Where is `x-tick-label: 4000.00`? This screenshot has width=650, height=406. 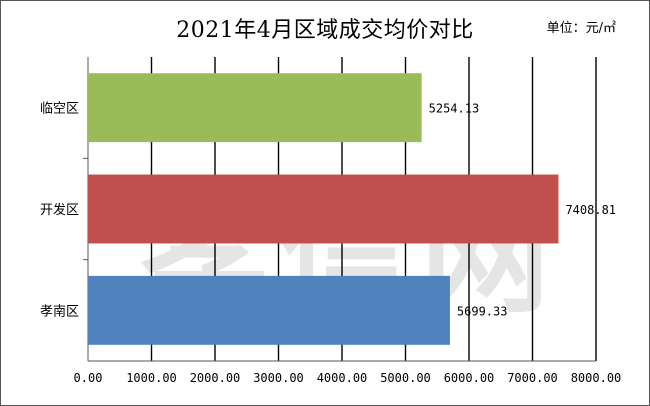
x-tick-label: 4000.00 is located at coordinates (342, 378).